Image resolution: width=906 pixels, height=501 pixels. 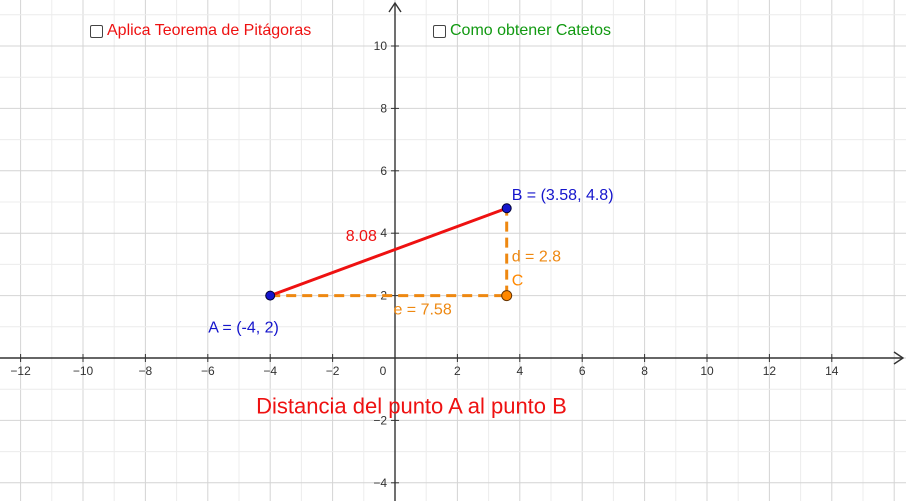 I want to click on checkbox-catetos: Como obtener Catetos, so click(x=522, y=31).